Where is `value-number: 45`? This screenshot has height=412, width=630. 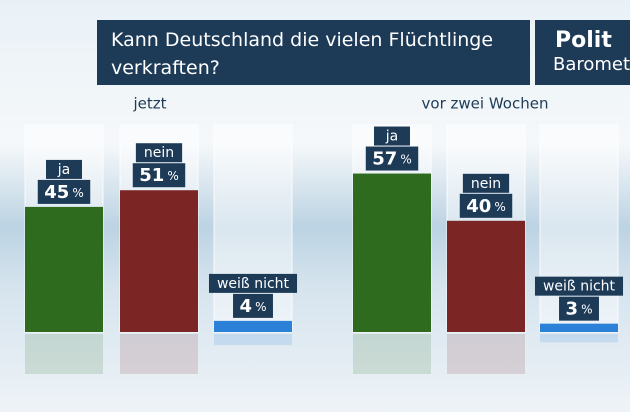
value-number: 45 is located at coordinates (56, 192).